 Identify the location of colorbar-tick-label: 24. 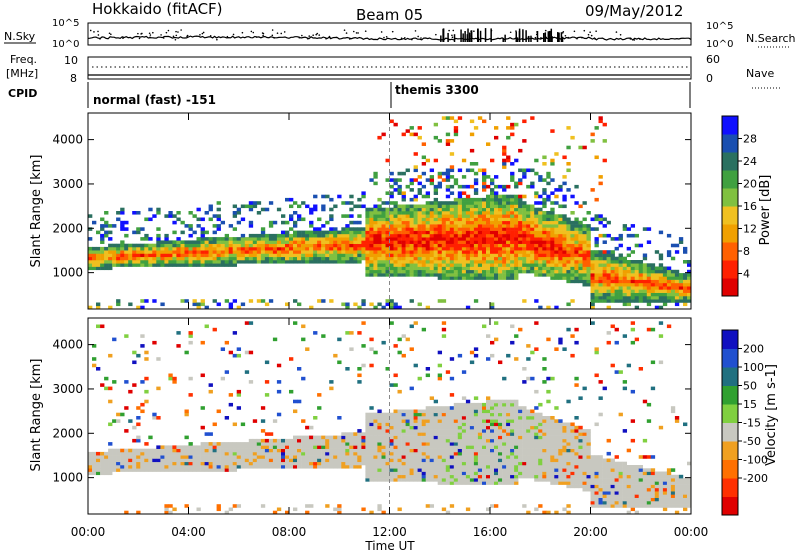
(750, 161).